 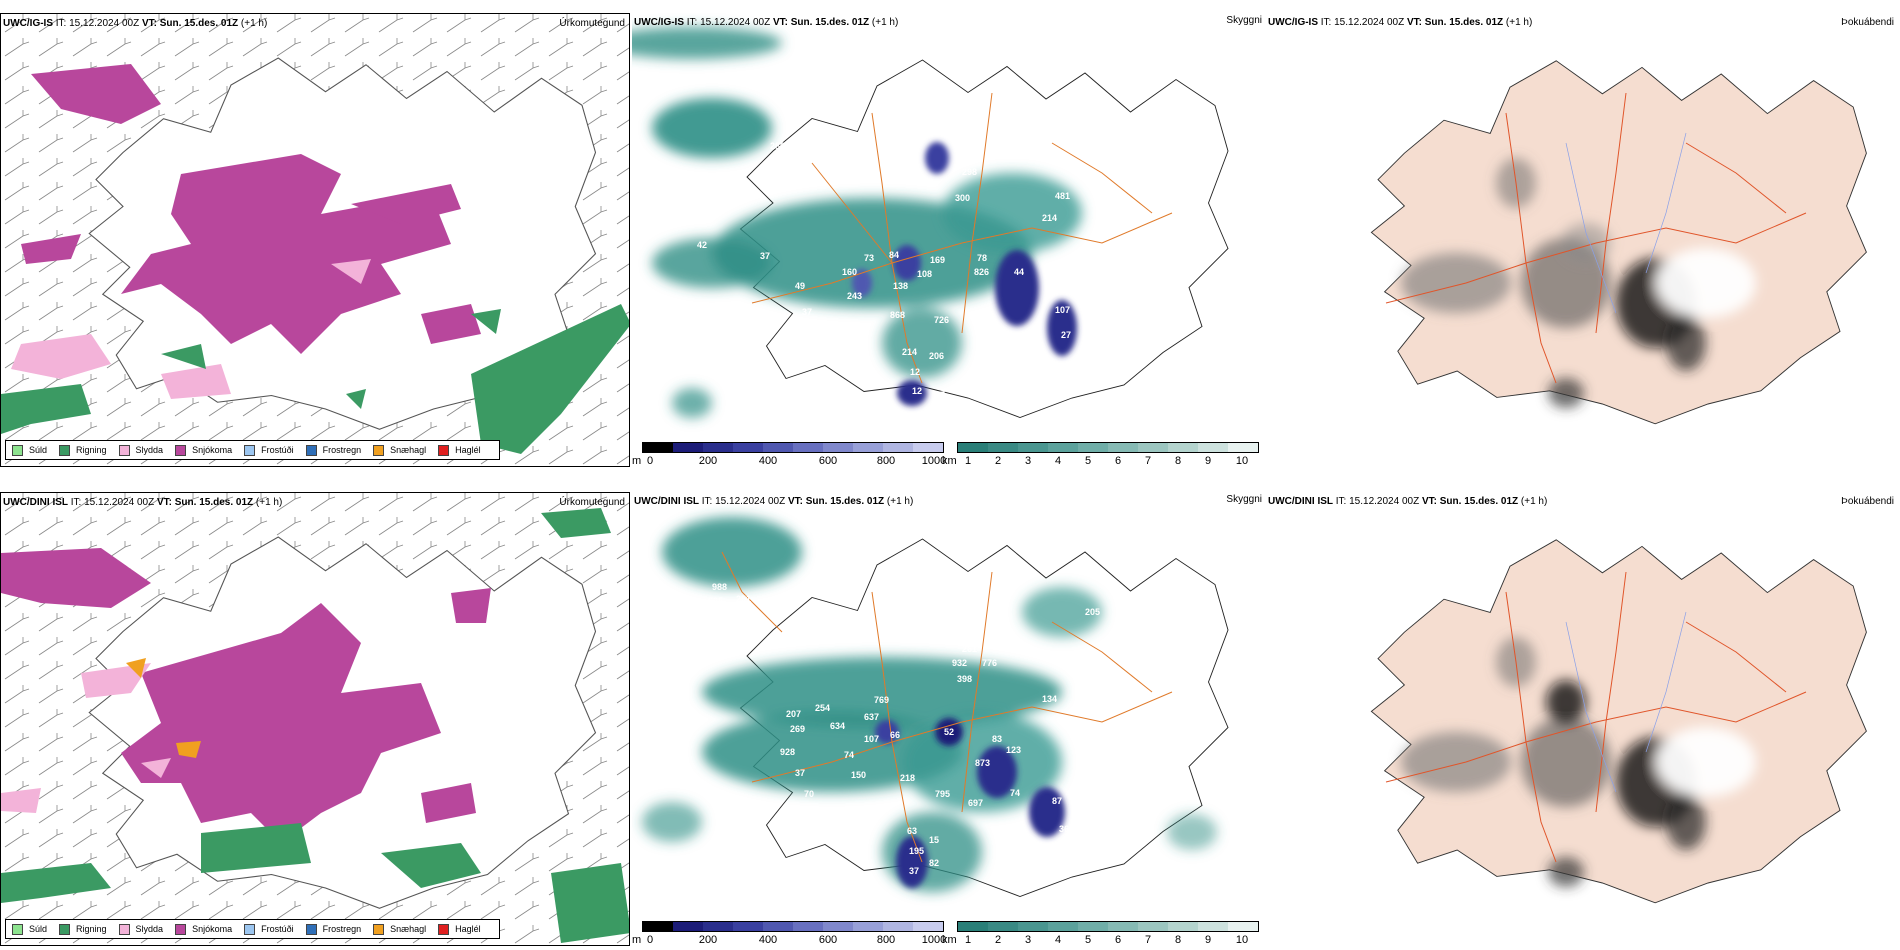 What do you see at coordinates (982, 258) in the screenshot?
I see `cloud-base-label: 78` at bounding box center [982, 258].